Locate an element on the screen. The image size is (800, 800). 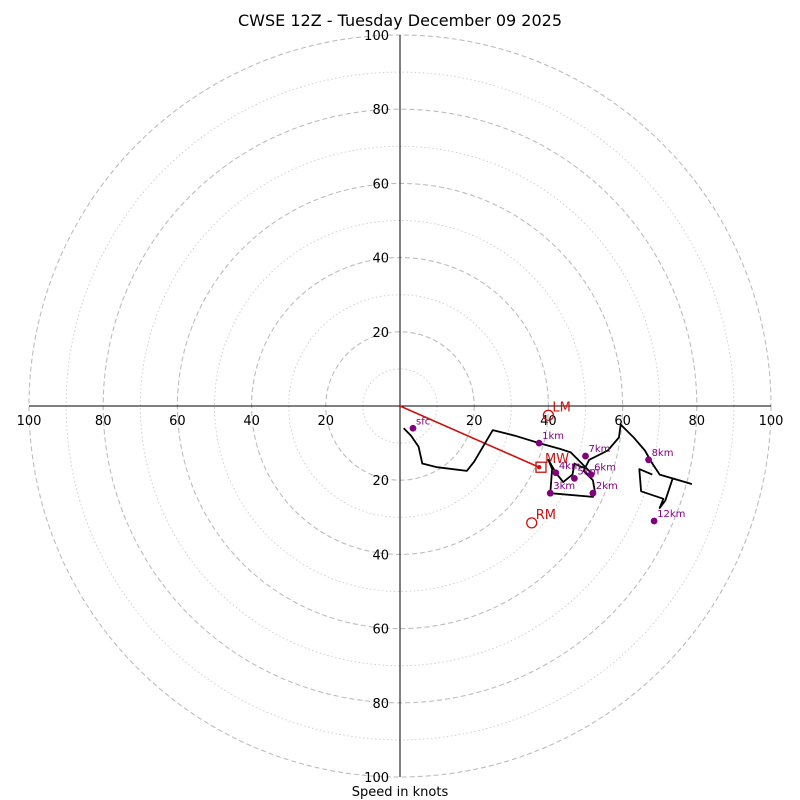
tick-label-right: 80 is located at coordinates (697, 421).